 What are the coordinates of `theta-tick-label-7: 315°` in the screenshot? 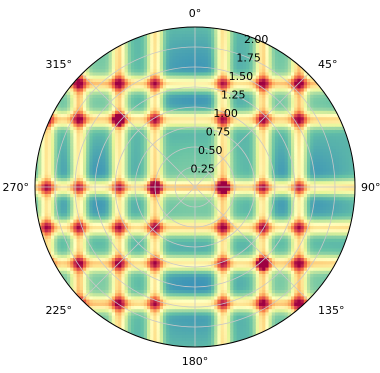 It's located at (59, 64).